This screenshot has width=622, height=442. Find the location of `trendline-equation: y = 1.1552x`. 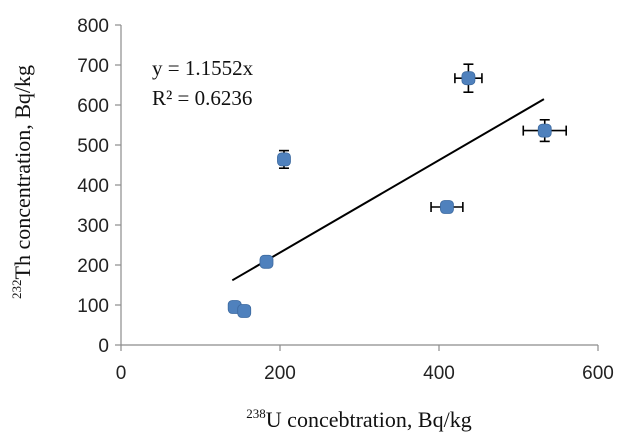

trendline-equation: y = 1.1552x is located at coordinates (203, 68).